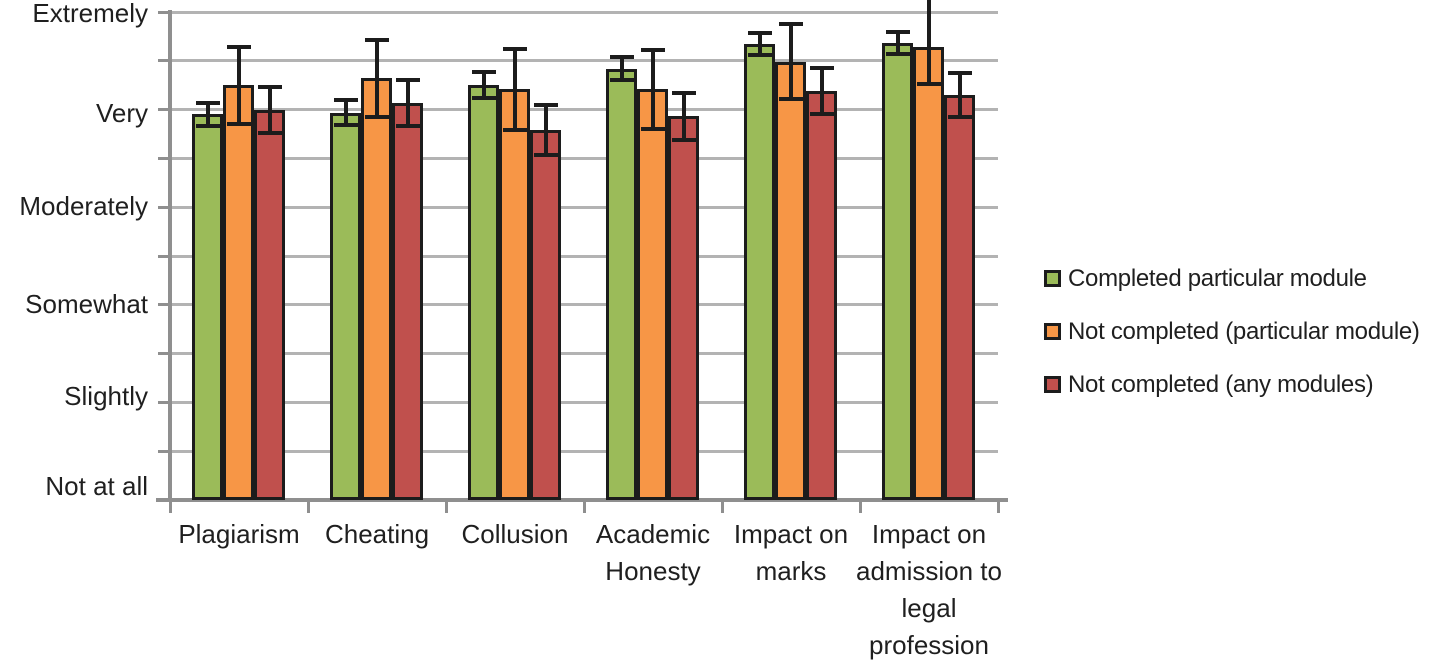 This screenshot has width=1449, height=664. What do you see at coordinates (582, 499) in the screenshot?
I see `x-axis-line` at bounding box center [582, 499].